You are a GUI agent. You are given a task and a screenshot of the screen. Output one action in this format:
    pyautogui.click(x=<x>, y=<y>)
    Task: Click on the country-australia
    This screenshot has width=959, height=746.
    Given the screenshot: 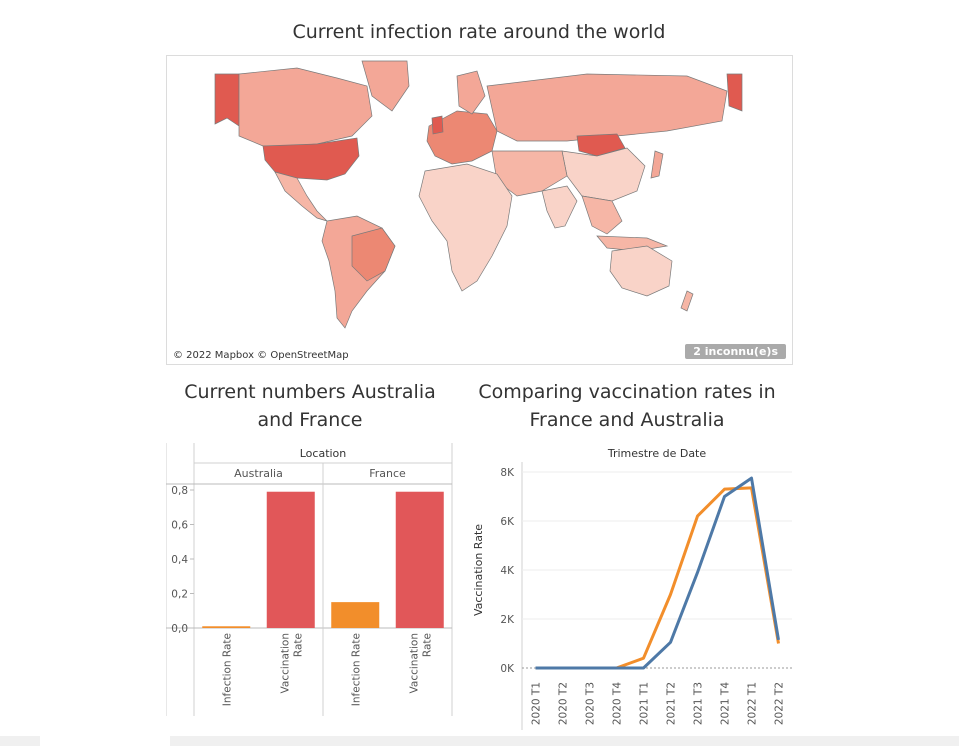 What is the action you would take?
    pyautogui.click(x=641, y=271)
    